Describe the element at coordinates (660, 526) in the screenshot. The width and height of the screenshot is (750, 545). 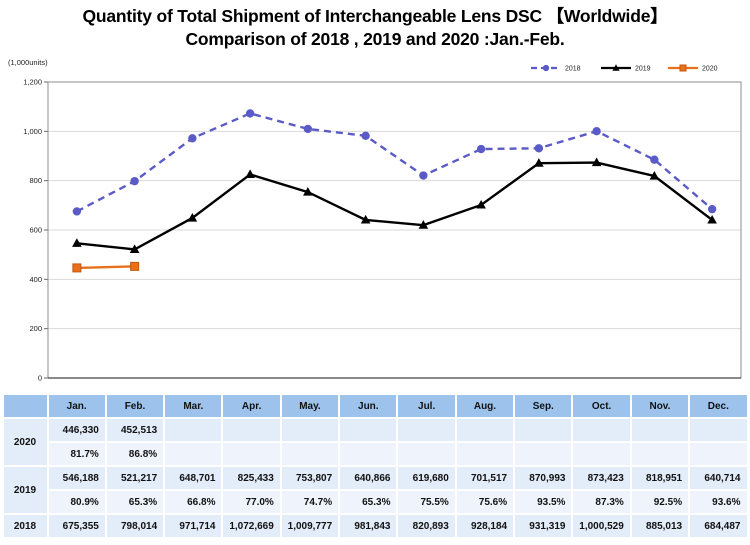
I see `value-cell-2018-nov: 885,013` at that location.